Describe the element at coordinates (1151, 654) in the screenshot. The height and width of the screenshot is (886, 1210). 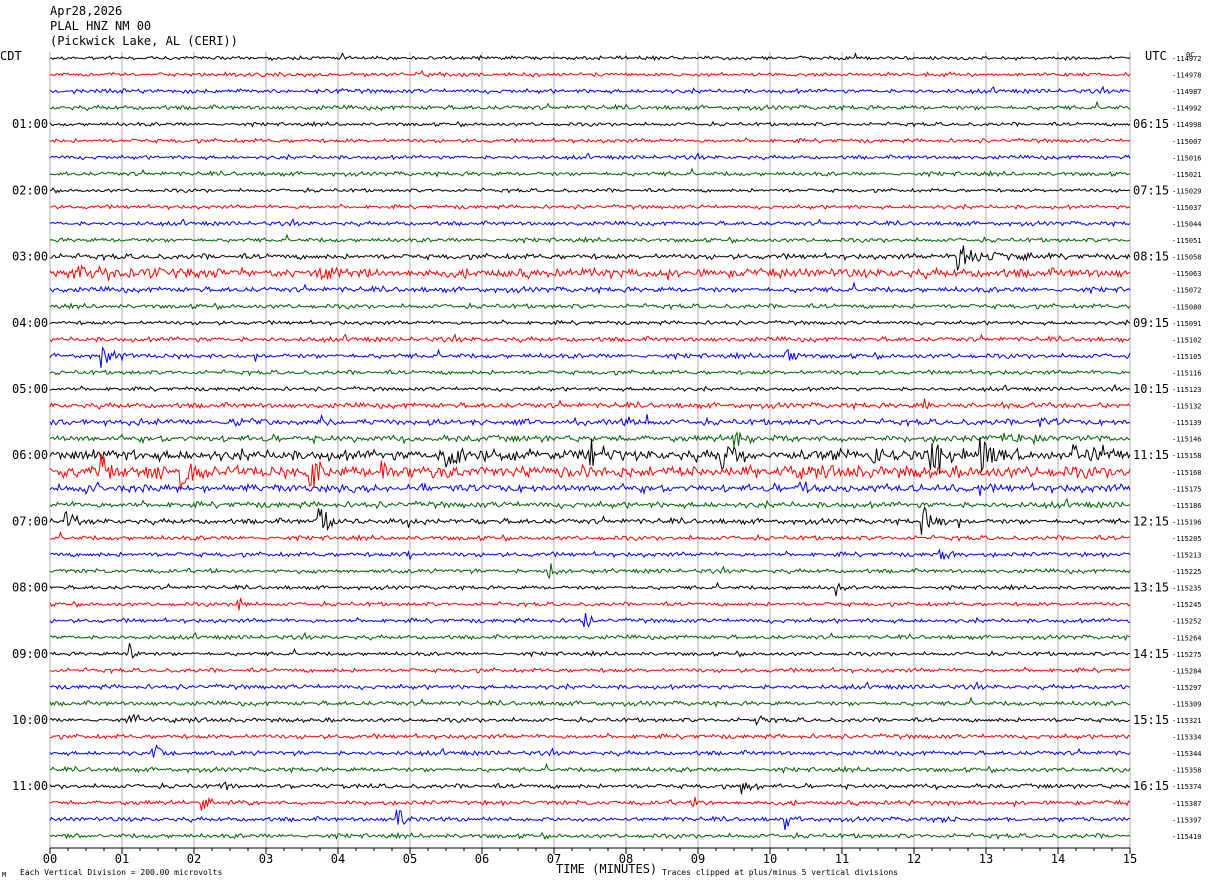
I see `right-time-label: 14:15` at that location.